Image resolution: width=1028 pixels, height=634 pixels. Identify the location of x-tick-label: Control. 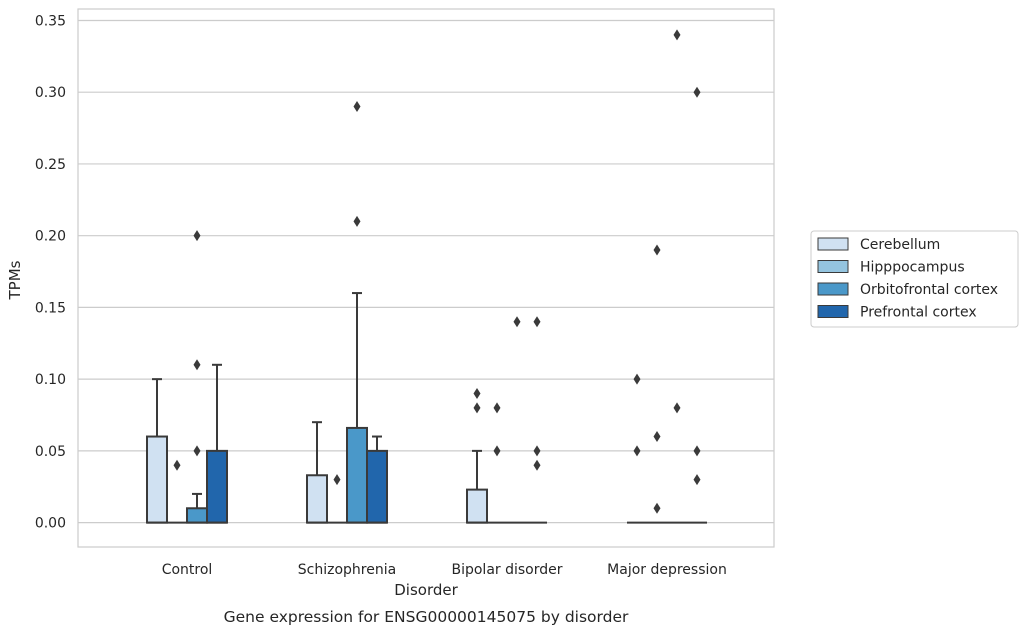
(187, 570).